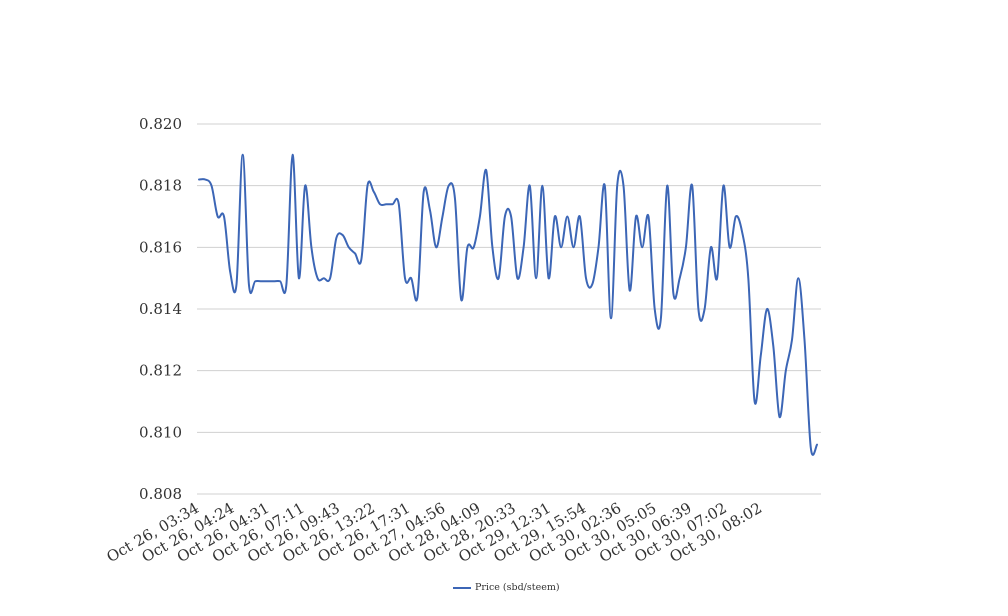  I want to click on y-tick-label: 0.812, so click(160, 371).